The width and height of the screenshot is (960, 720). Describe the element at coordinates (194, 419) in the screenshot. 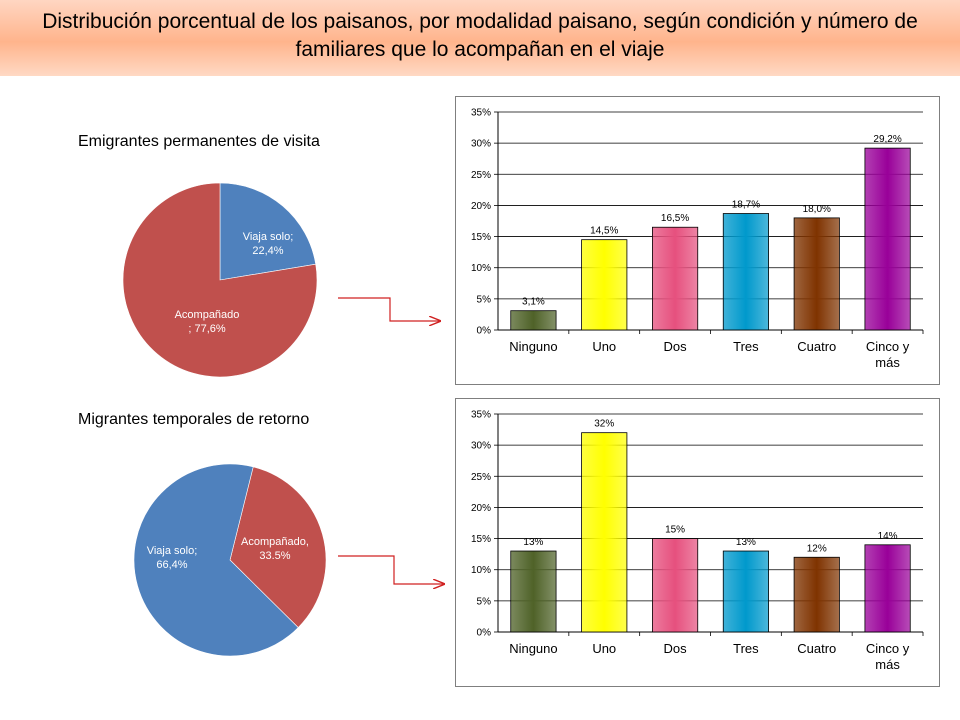

I see `section-label-temporary: Migrantes temporales de retorno` at that location.